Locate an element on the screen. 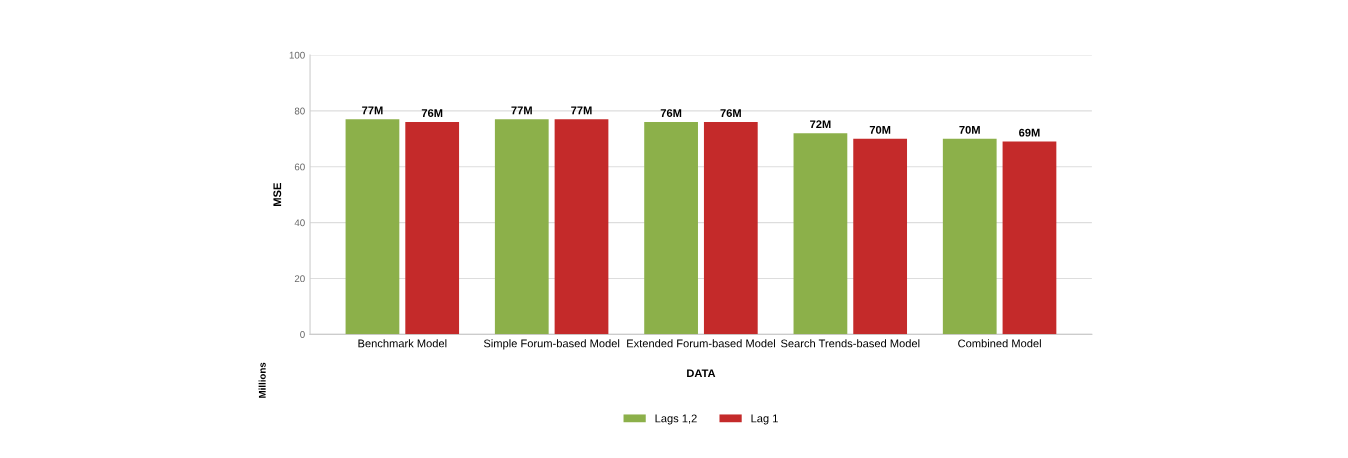  y-tick-label: 100 is located at coordinates (297, 55).